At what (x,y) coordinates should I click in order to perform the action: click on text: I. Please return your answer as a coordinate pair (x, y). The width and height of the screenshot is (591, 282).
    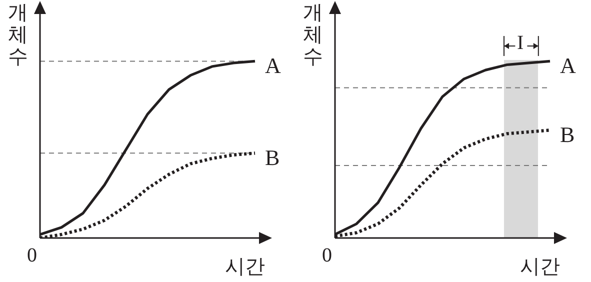
    Looking at the image, I should click on (520, 43).